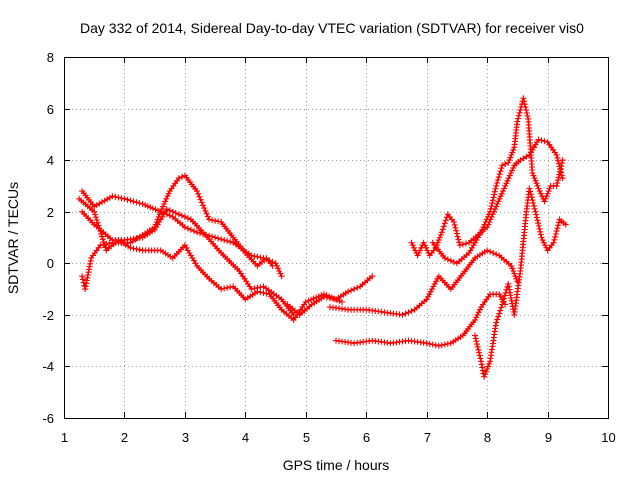 The height and width of the screenshot is (480, 640). Describe the element at coordinates (13, 238) in the screenshot. I see `y-axis-label: SDTVAR / TECUs` at that location.